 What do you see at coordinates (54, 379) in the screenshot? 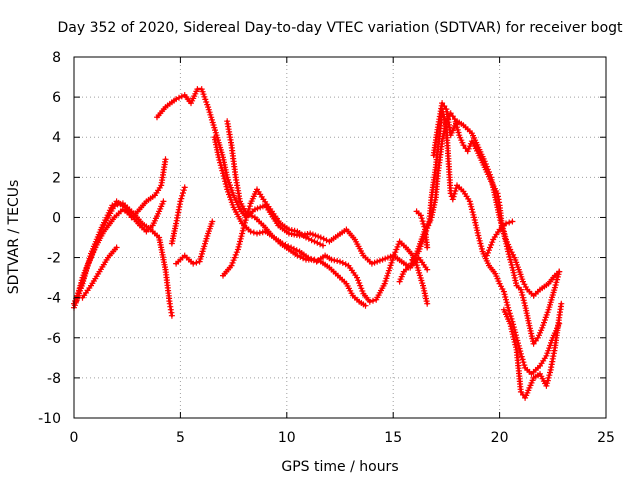
I see `y-tick-label: -8` at bounding box center [54, 379].